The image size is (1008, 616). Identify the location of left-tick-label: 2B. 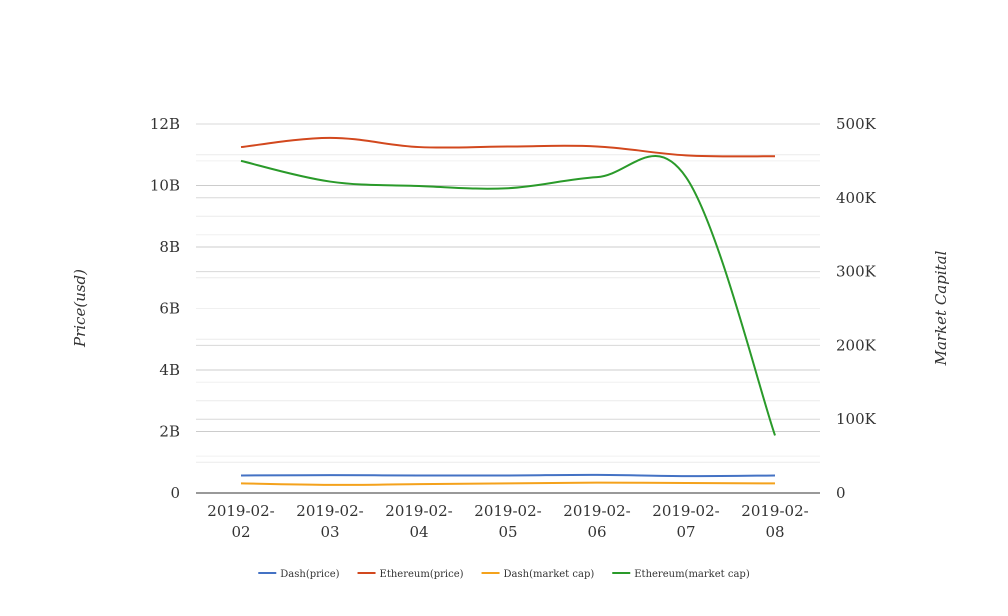
(169, 432).